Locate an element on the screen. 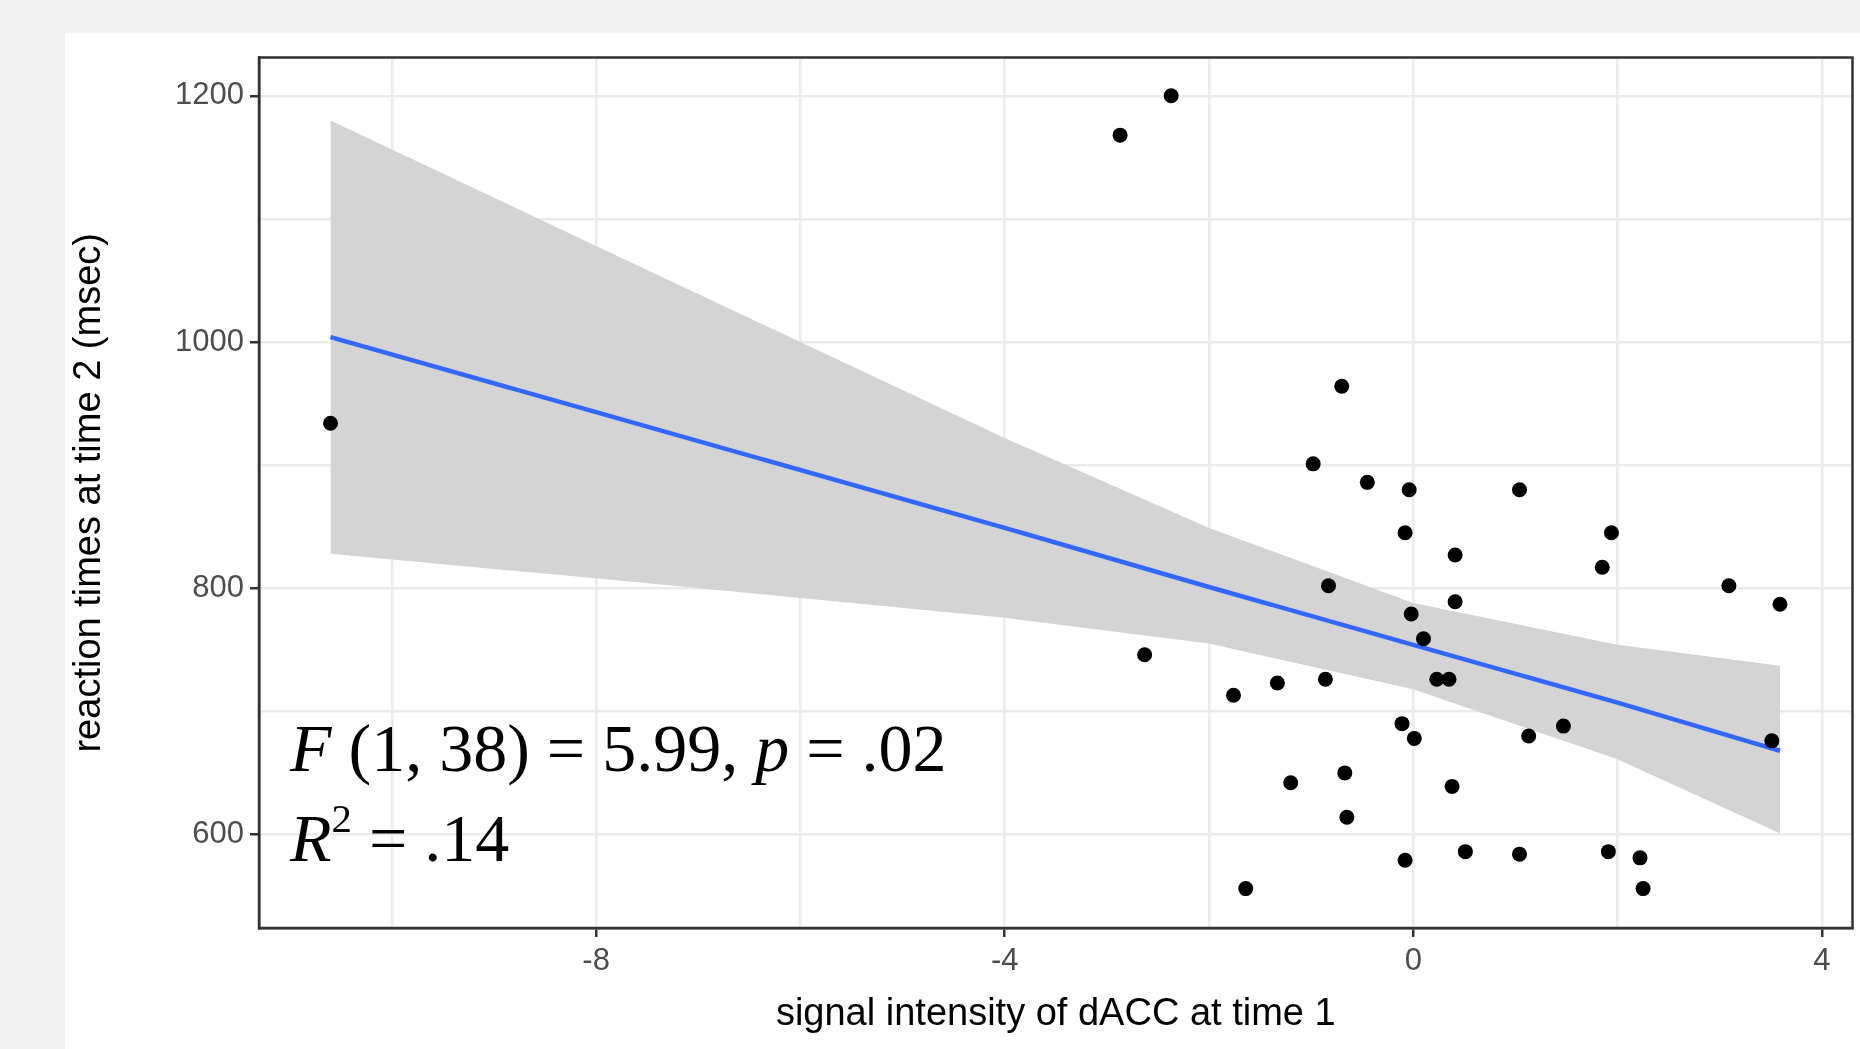 The height and width of the screenshot is (1049, 1860). annotation: F (1, 38) = 5.99, p = .02 is located at coordinates (618, 748).